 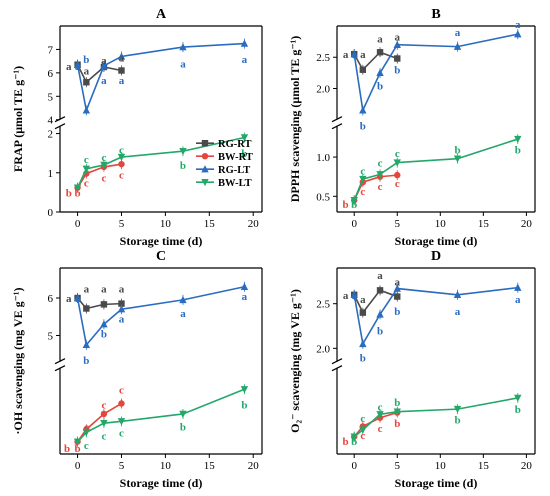 What do you see at coordinates (295, 119) in the screenshot?
I see `y-axis-title: DPPH scavenging (μmol TE g⁻¹)` at bounding box center [295, 119].